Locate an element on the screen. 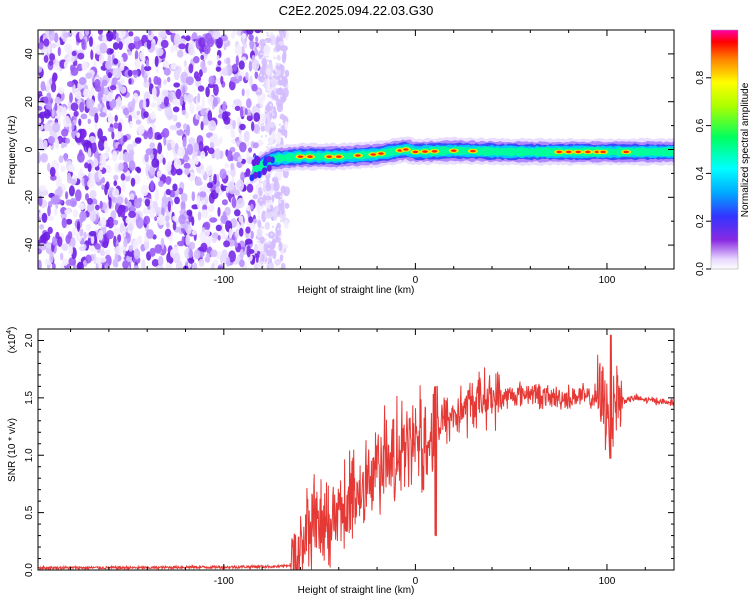 The image size is (750, 605). y-tick-label: 1.0 is located at coordinates (29, 455).